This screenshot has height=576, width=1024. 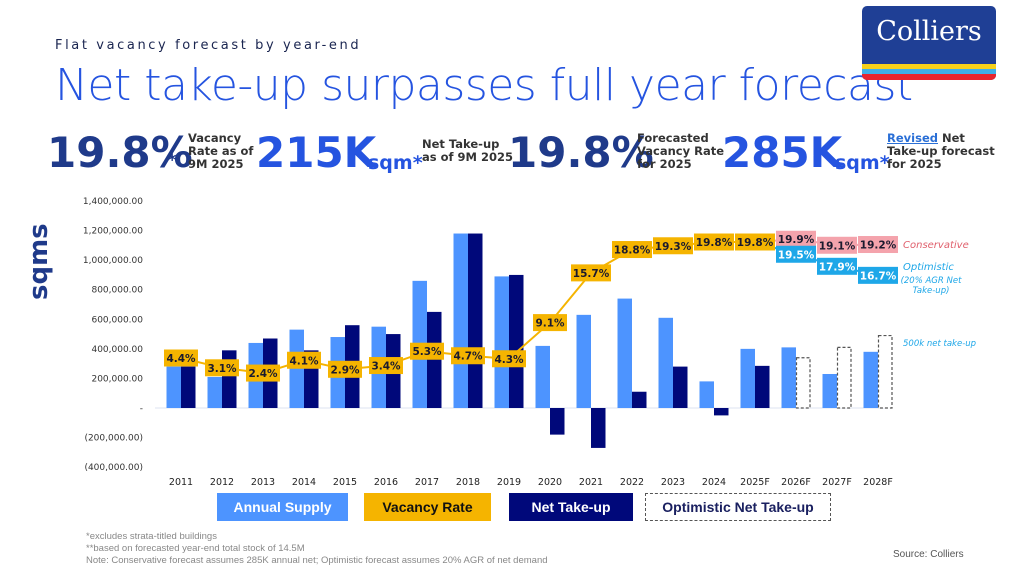 I want to click on colliers-logo: Colliers, so click(x=929, y=43).